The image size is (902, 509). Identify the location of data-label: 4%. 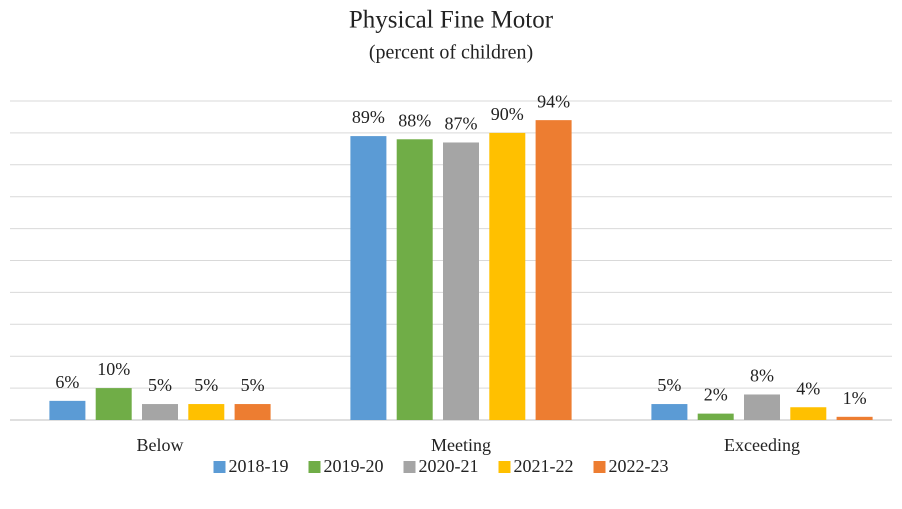
(808, 388).